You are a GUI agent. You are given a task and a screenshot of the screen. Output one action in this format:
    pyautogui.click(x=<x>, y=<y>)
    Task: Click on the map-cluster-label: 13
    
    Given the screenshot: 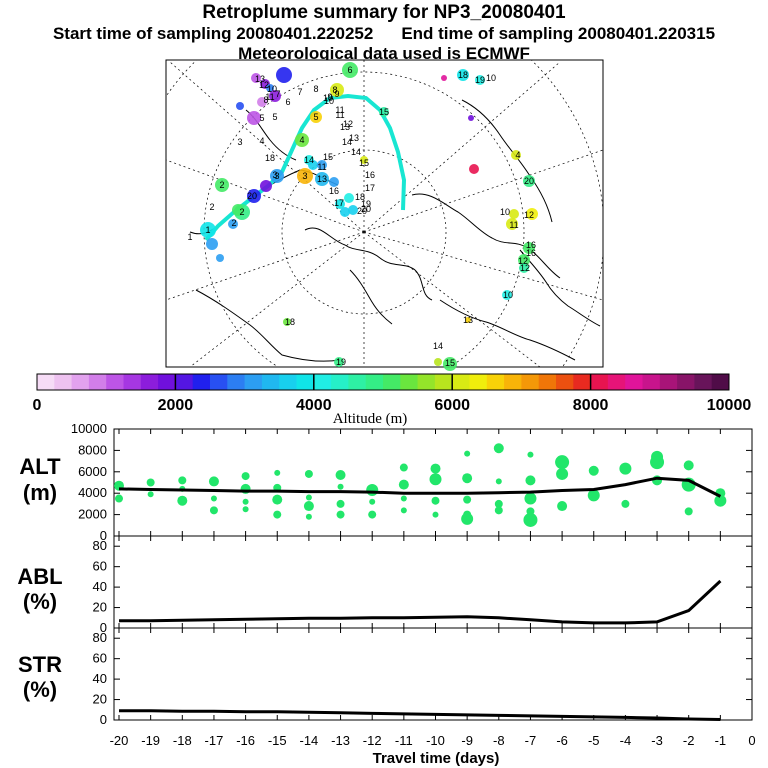 What is the action you would take?
    pyautogui.click(x=260, y=79)
    